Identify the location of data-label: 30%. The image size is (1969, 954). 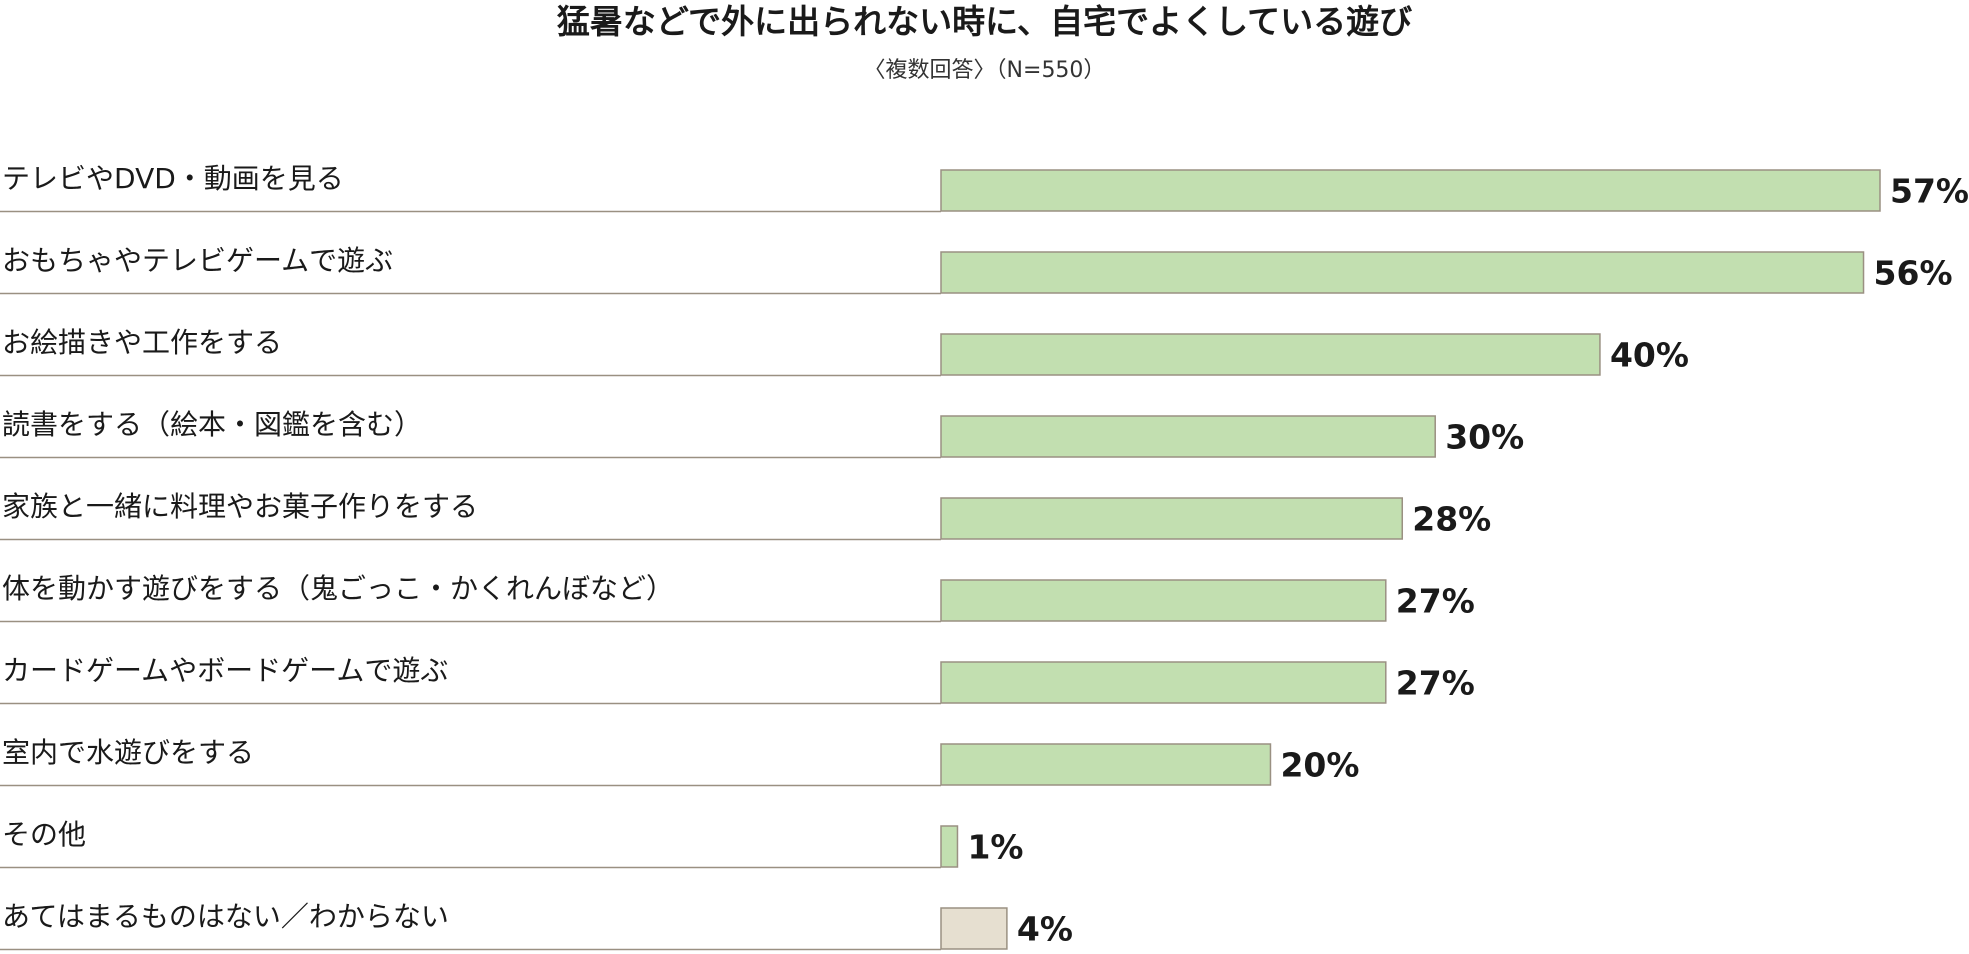
(1484, 437).